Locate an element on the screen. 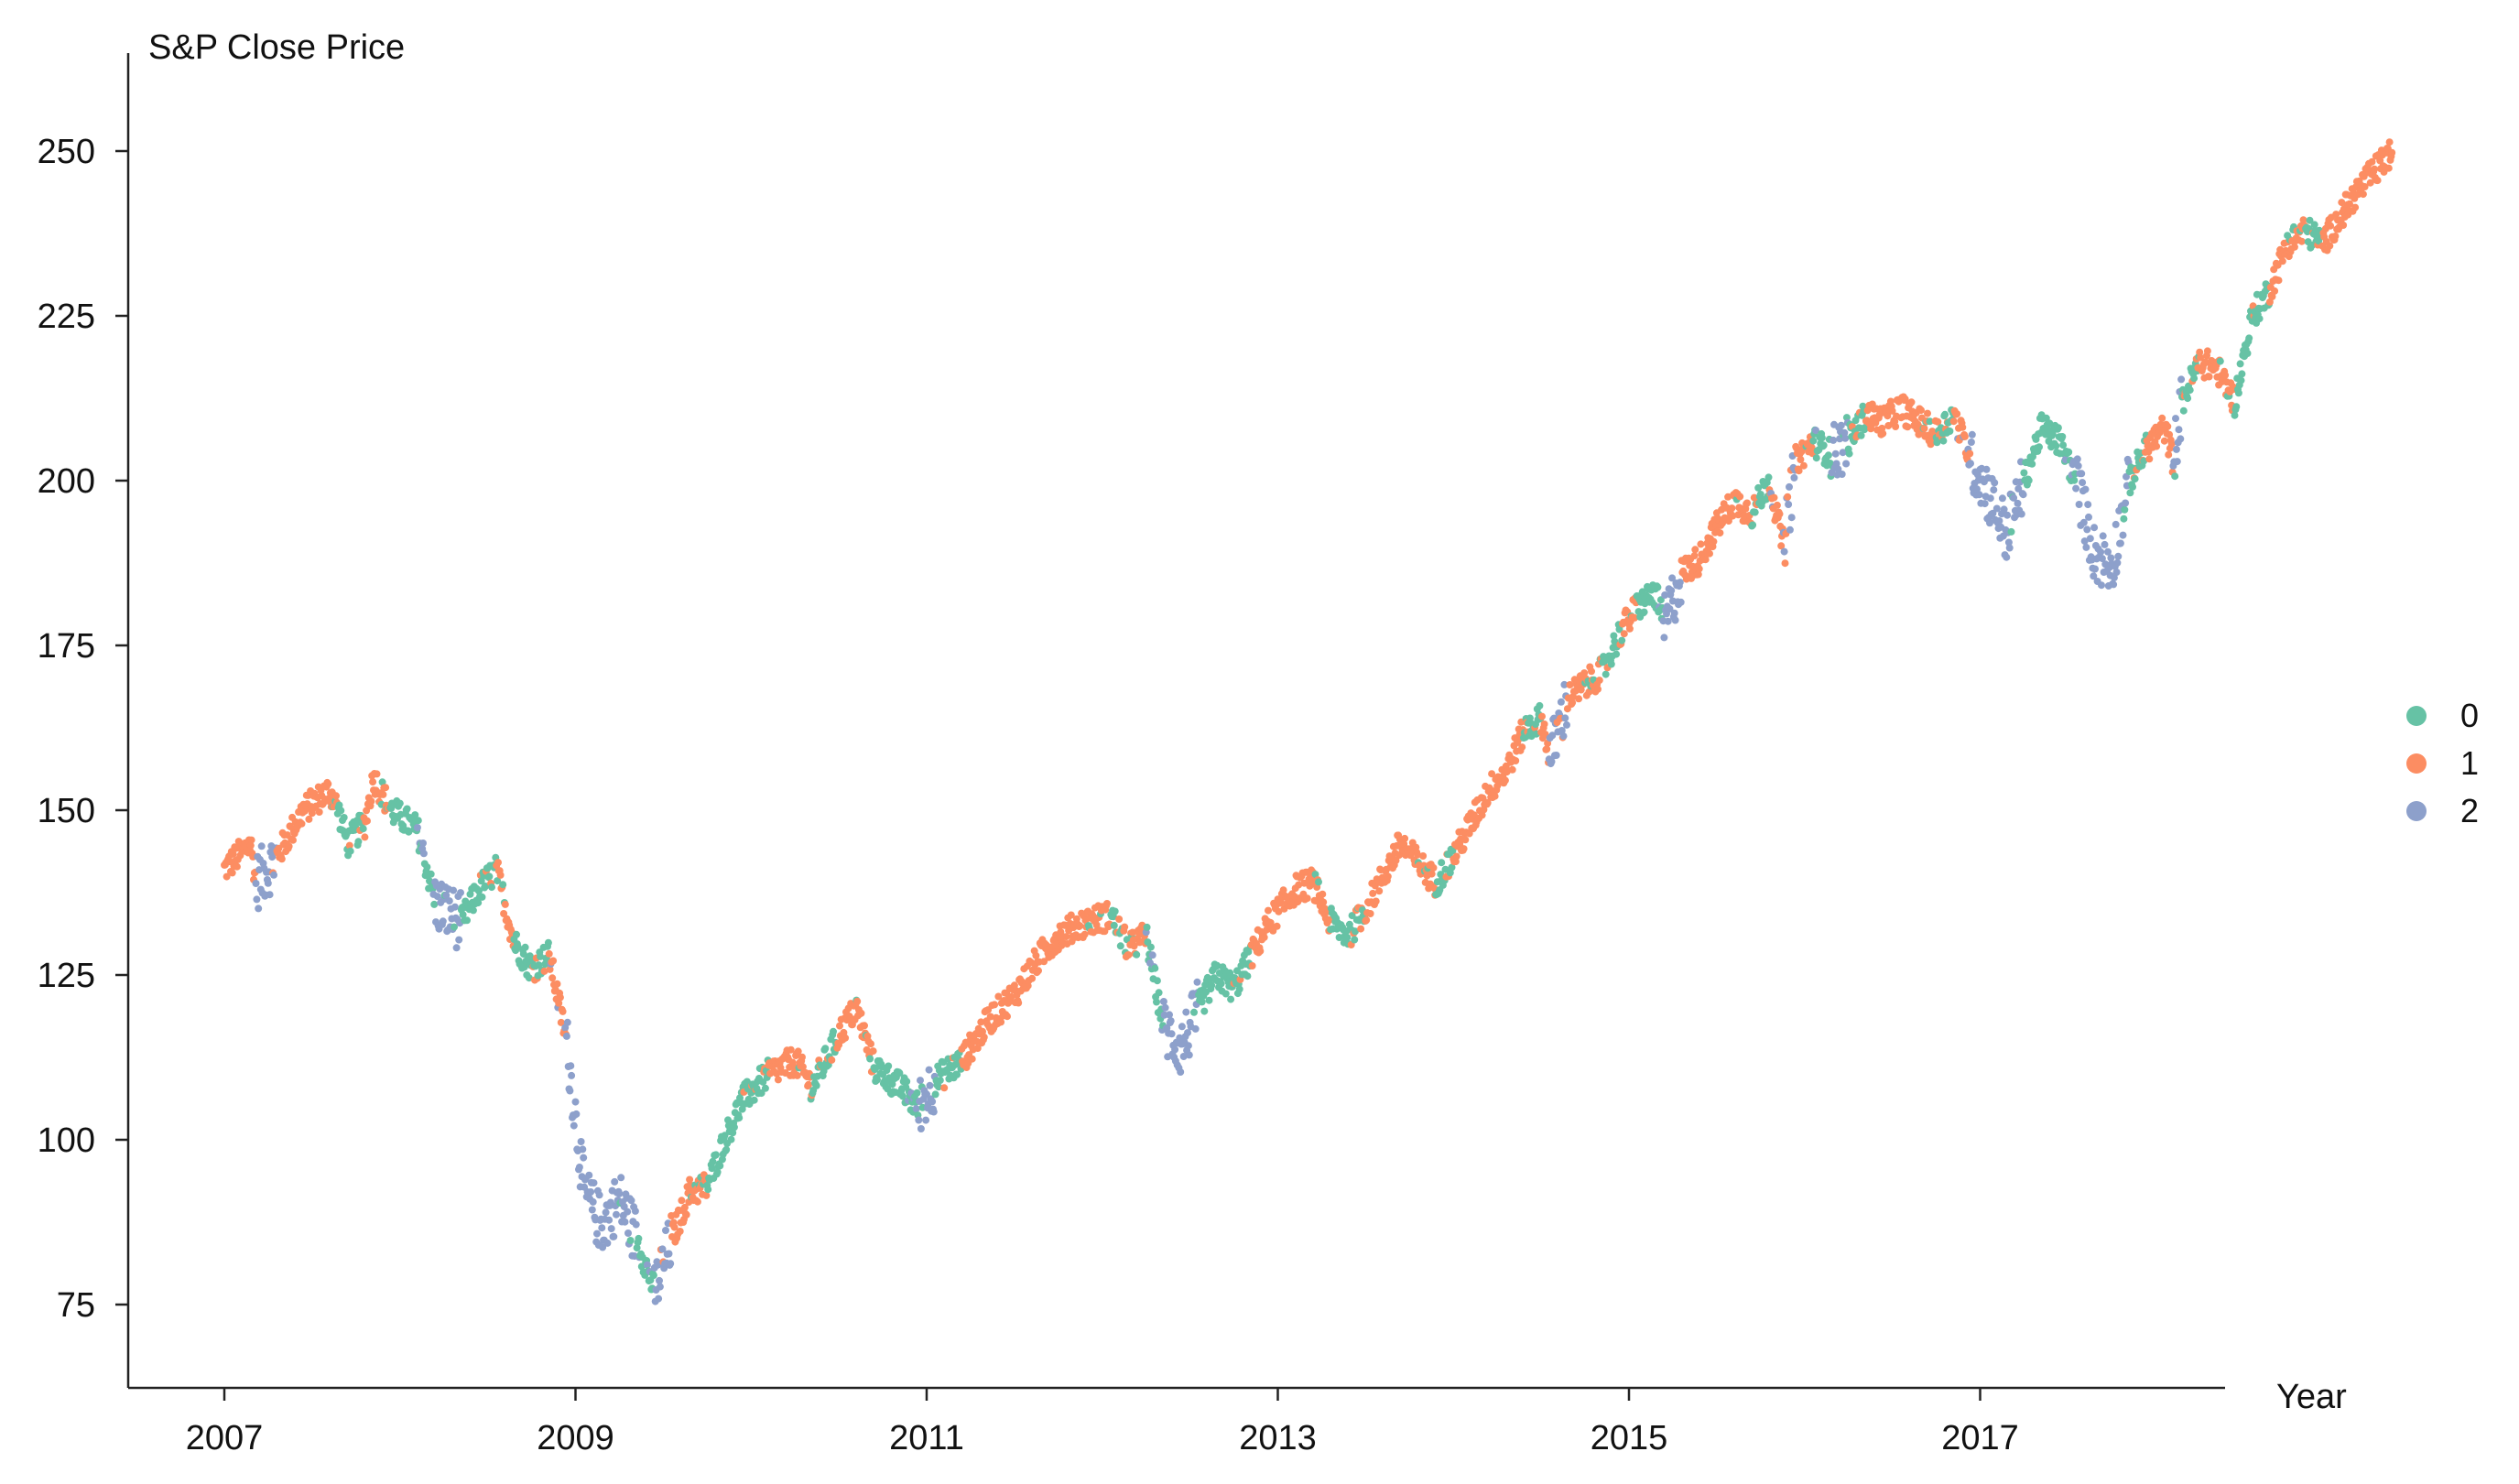 The width and height of the screenshot is (2519, 1484). y-tick-label: 250 is located at coordinates (66, 152).